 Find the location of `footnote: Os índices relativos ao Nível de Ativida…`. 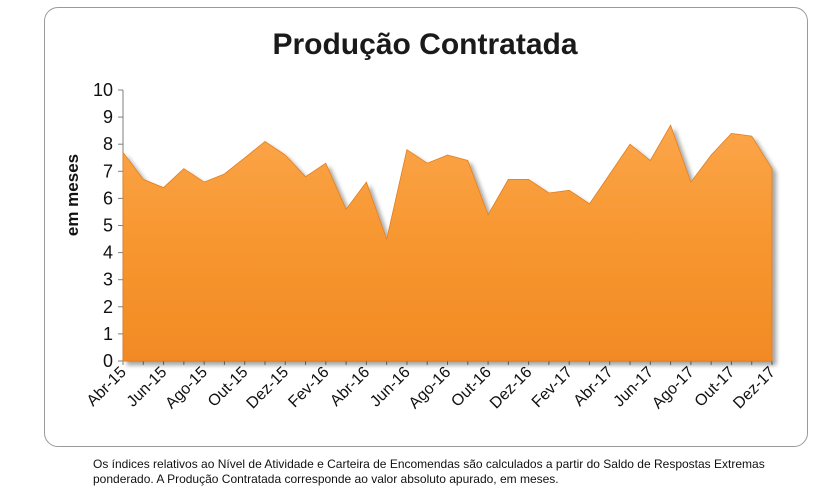

footnote: Os índices relativos ao Nível de Ativida… is located at coordinates (429, 471).